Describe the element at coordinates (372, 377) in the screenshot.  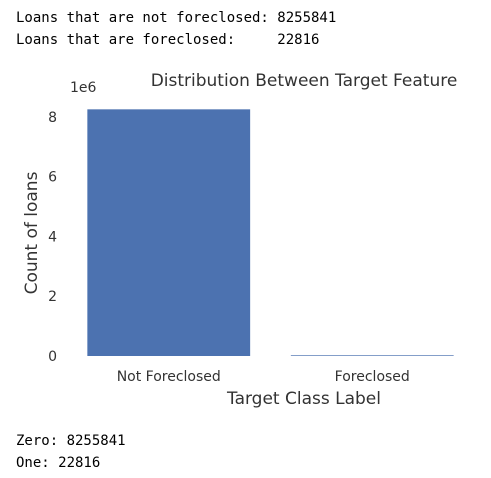
I see `x-tick-label: Foreclosed` at that location.